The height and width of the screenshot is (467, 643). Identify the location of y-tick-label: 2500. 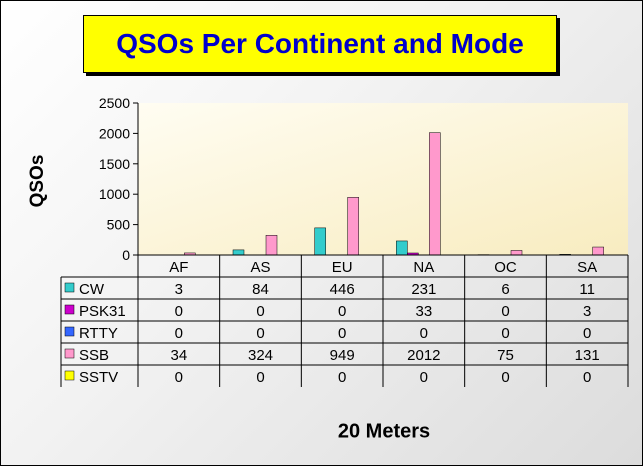
(114, 103).